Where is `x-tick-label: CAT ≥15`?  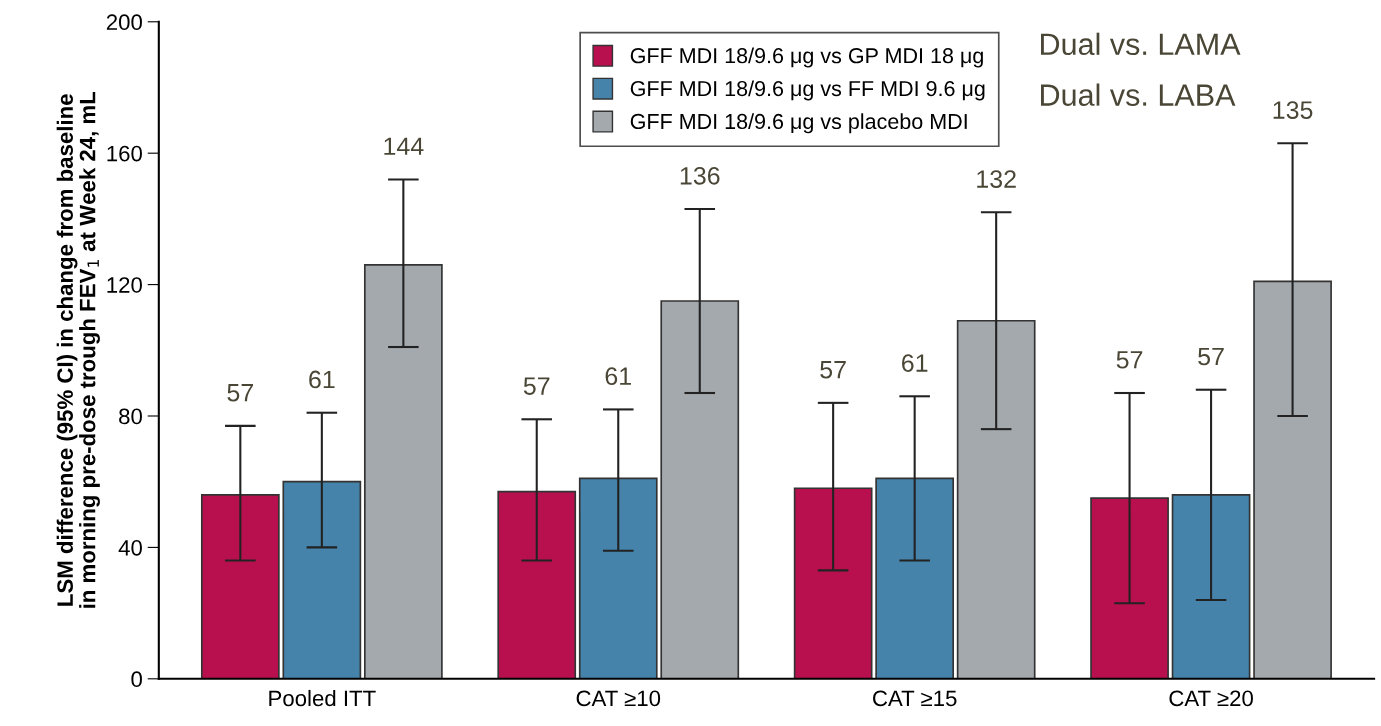
x-tick-label: CAT ≥15 is located at coordinates (915, 698).